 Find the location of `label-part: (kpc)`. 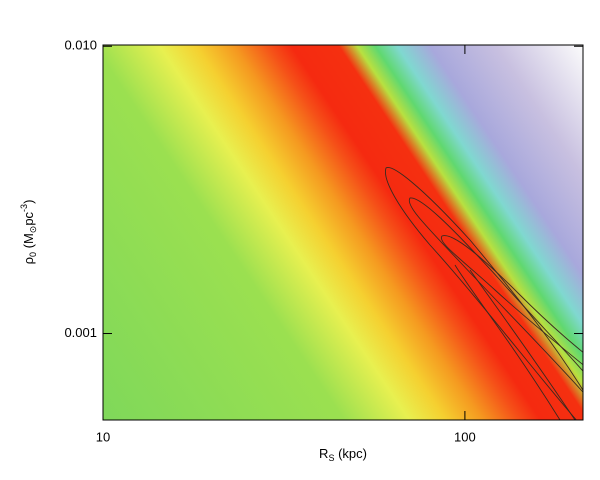

label-part: (kpc) is located at coordinates (350, 453).